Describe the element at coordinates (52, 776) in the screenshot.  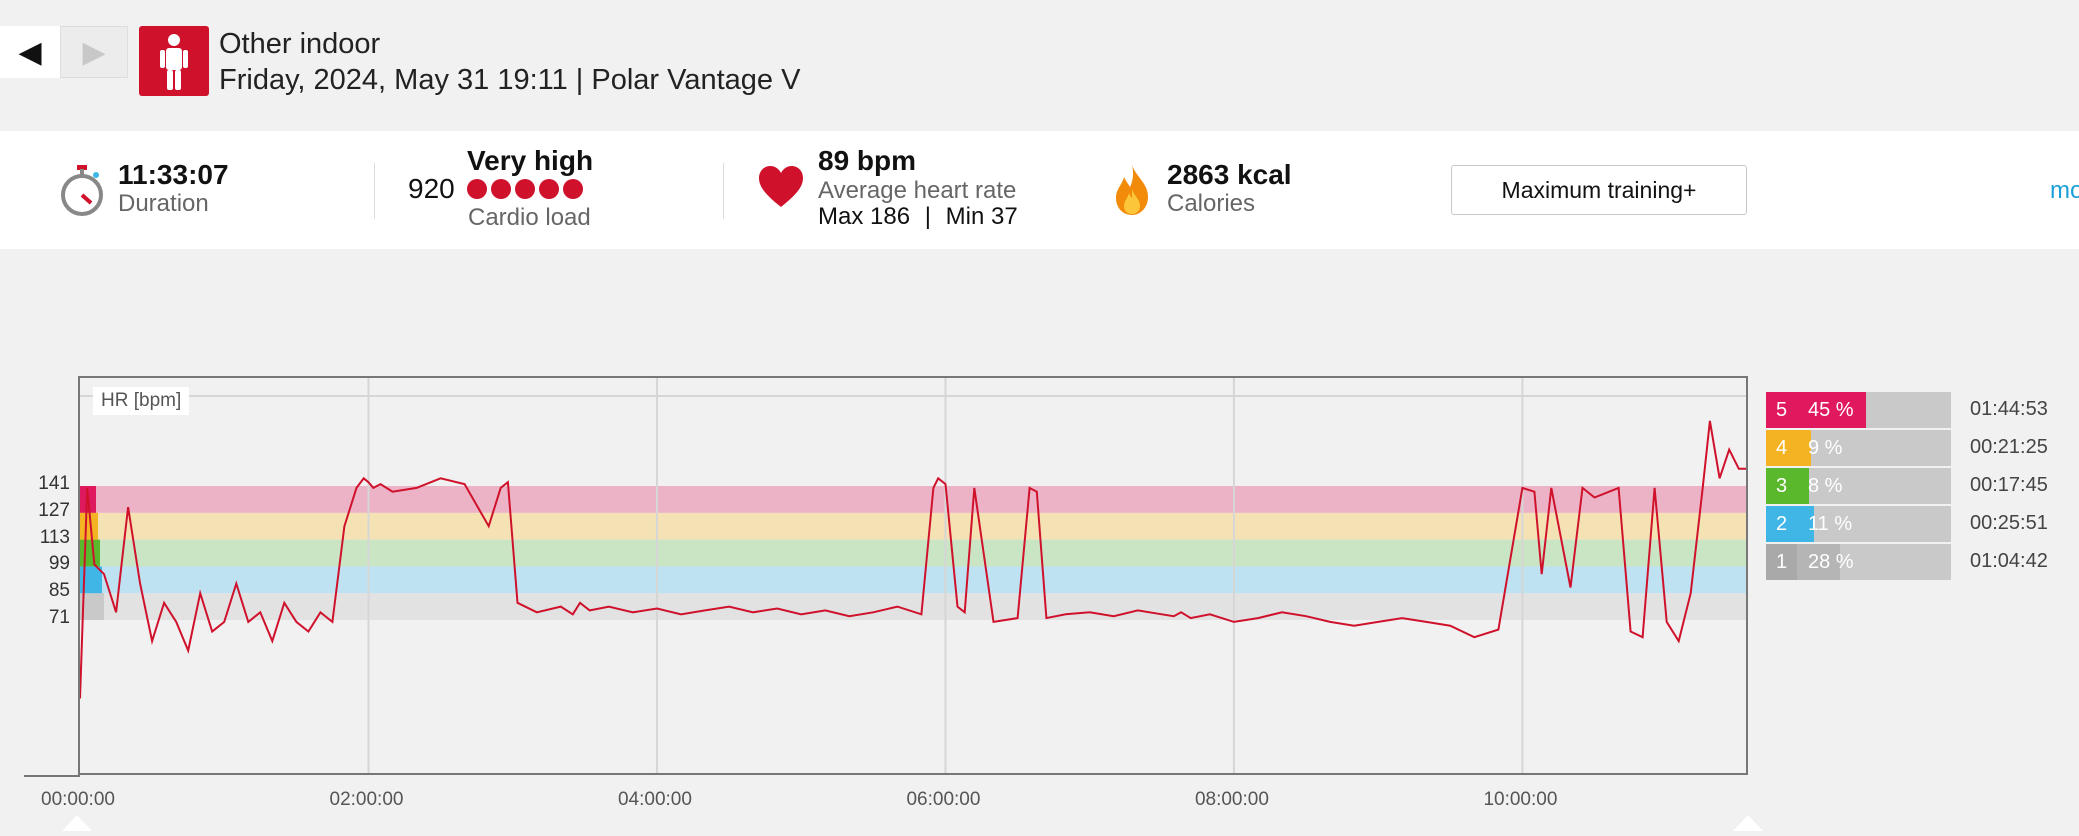
I see `axis-line` at that location.